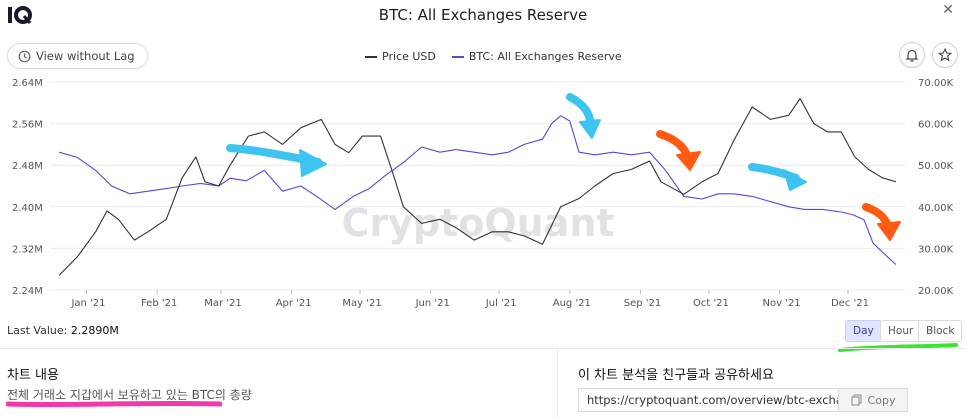  Describe the element at coordinates (477, 223) in the screenshot. I see `chart-watermark: CryptoQuant` at that location.